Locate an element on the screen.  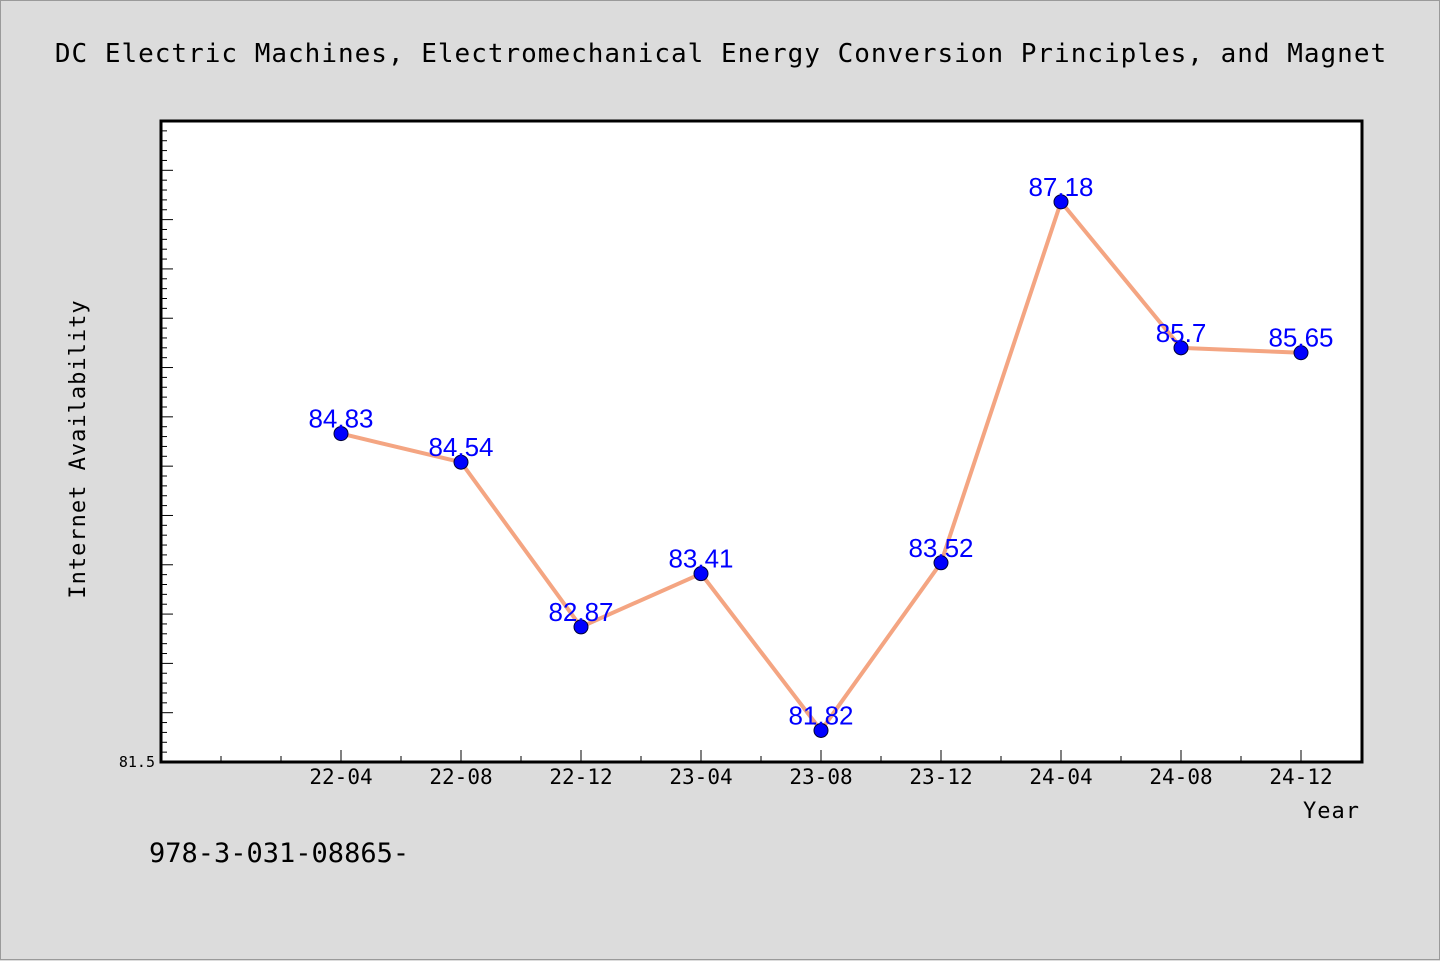
x-tick-label: 22-12 is located at coordinates (580, 777).